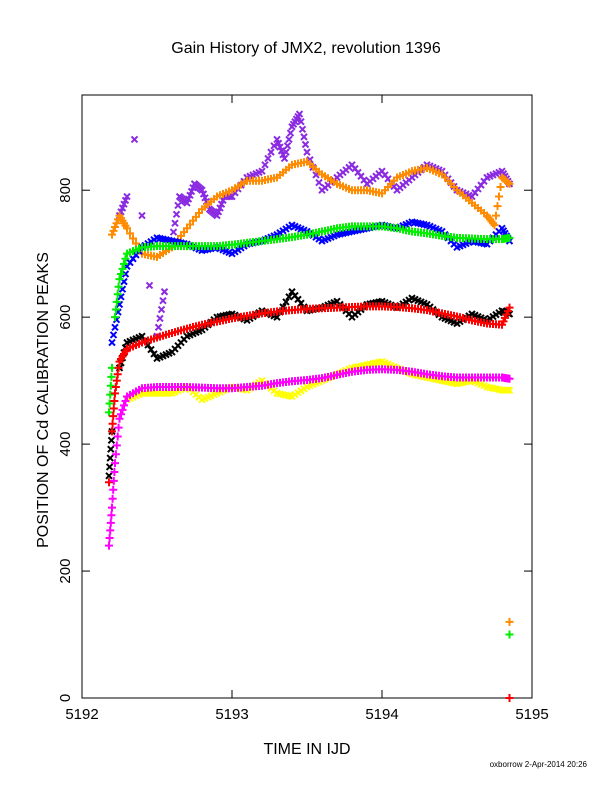 This screenshot has width=612, height=792. I want to click on y-tick-label: 600, so click(65, 317).